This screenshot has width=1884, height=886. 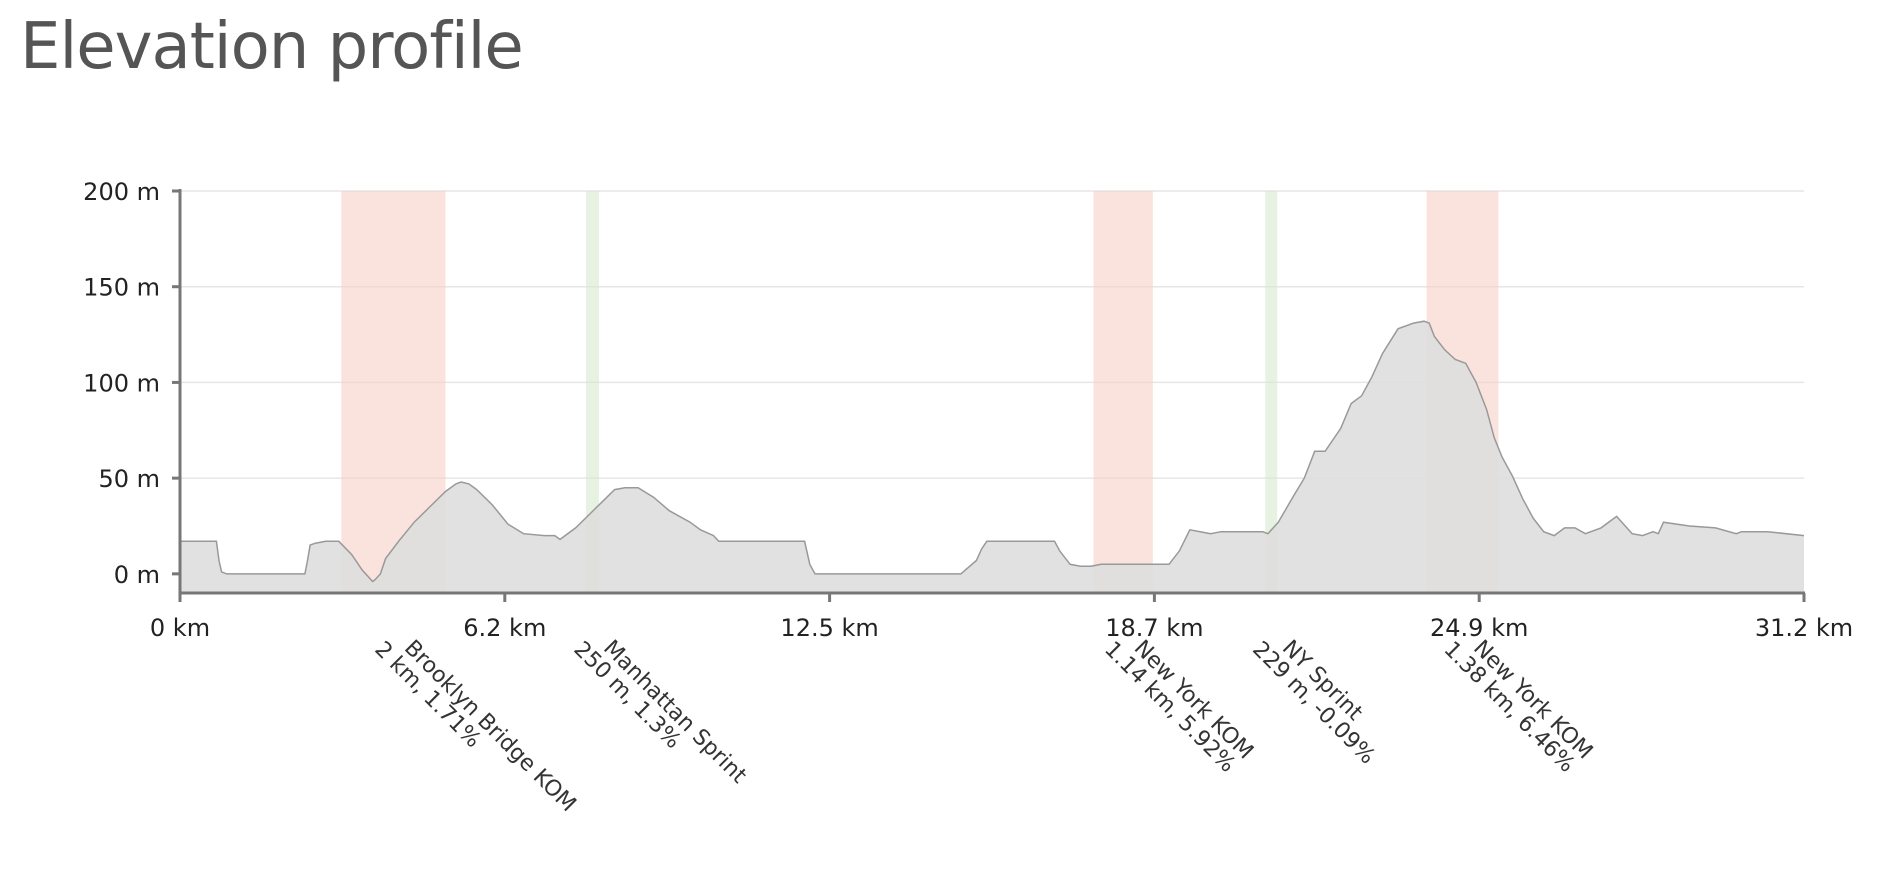 What do you see at coordinates (121, 192) in the screenshot?
I see `y-tick-label: 200 m` at bounding box center [121, 192].